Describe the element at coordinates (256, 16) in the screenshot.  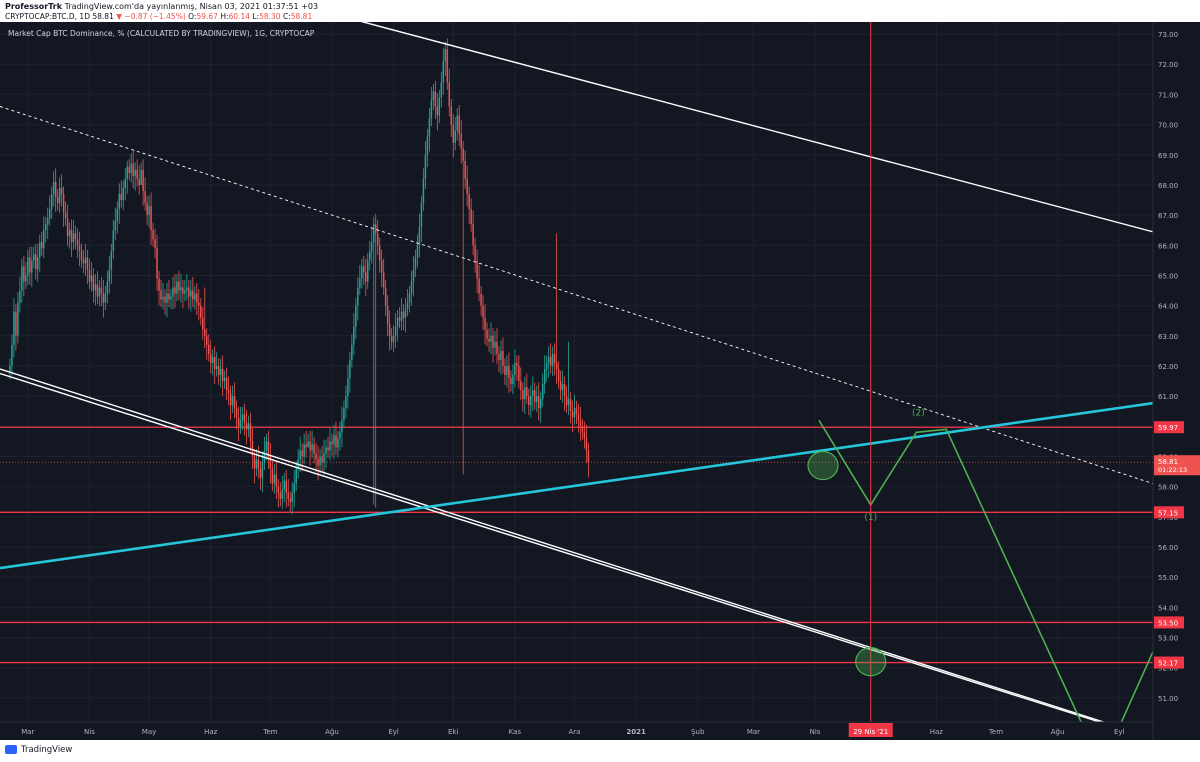
I see `low-label: L:` at that location.